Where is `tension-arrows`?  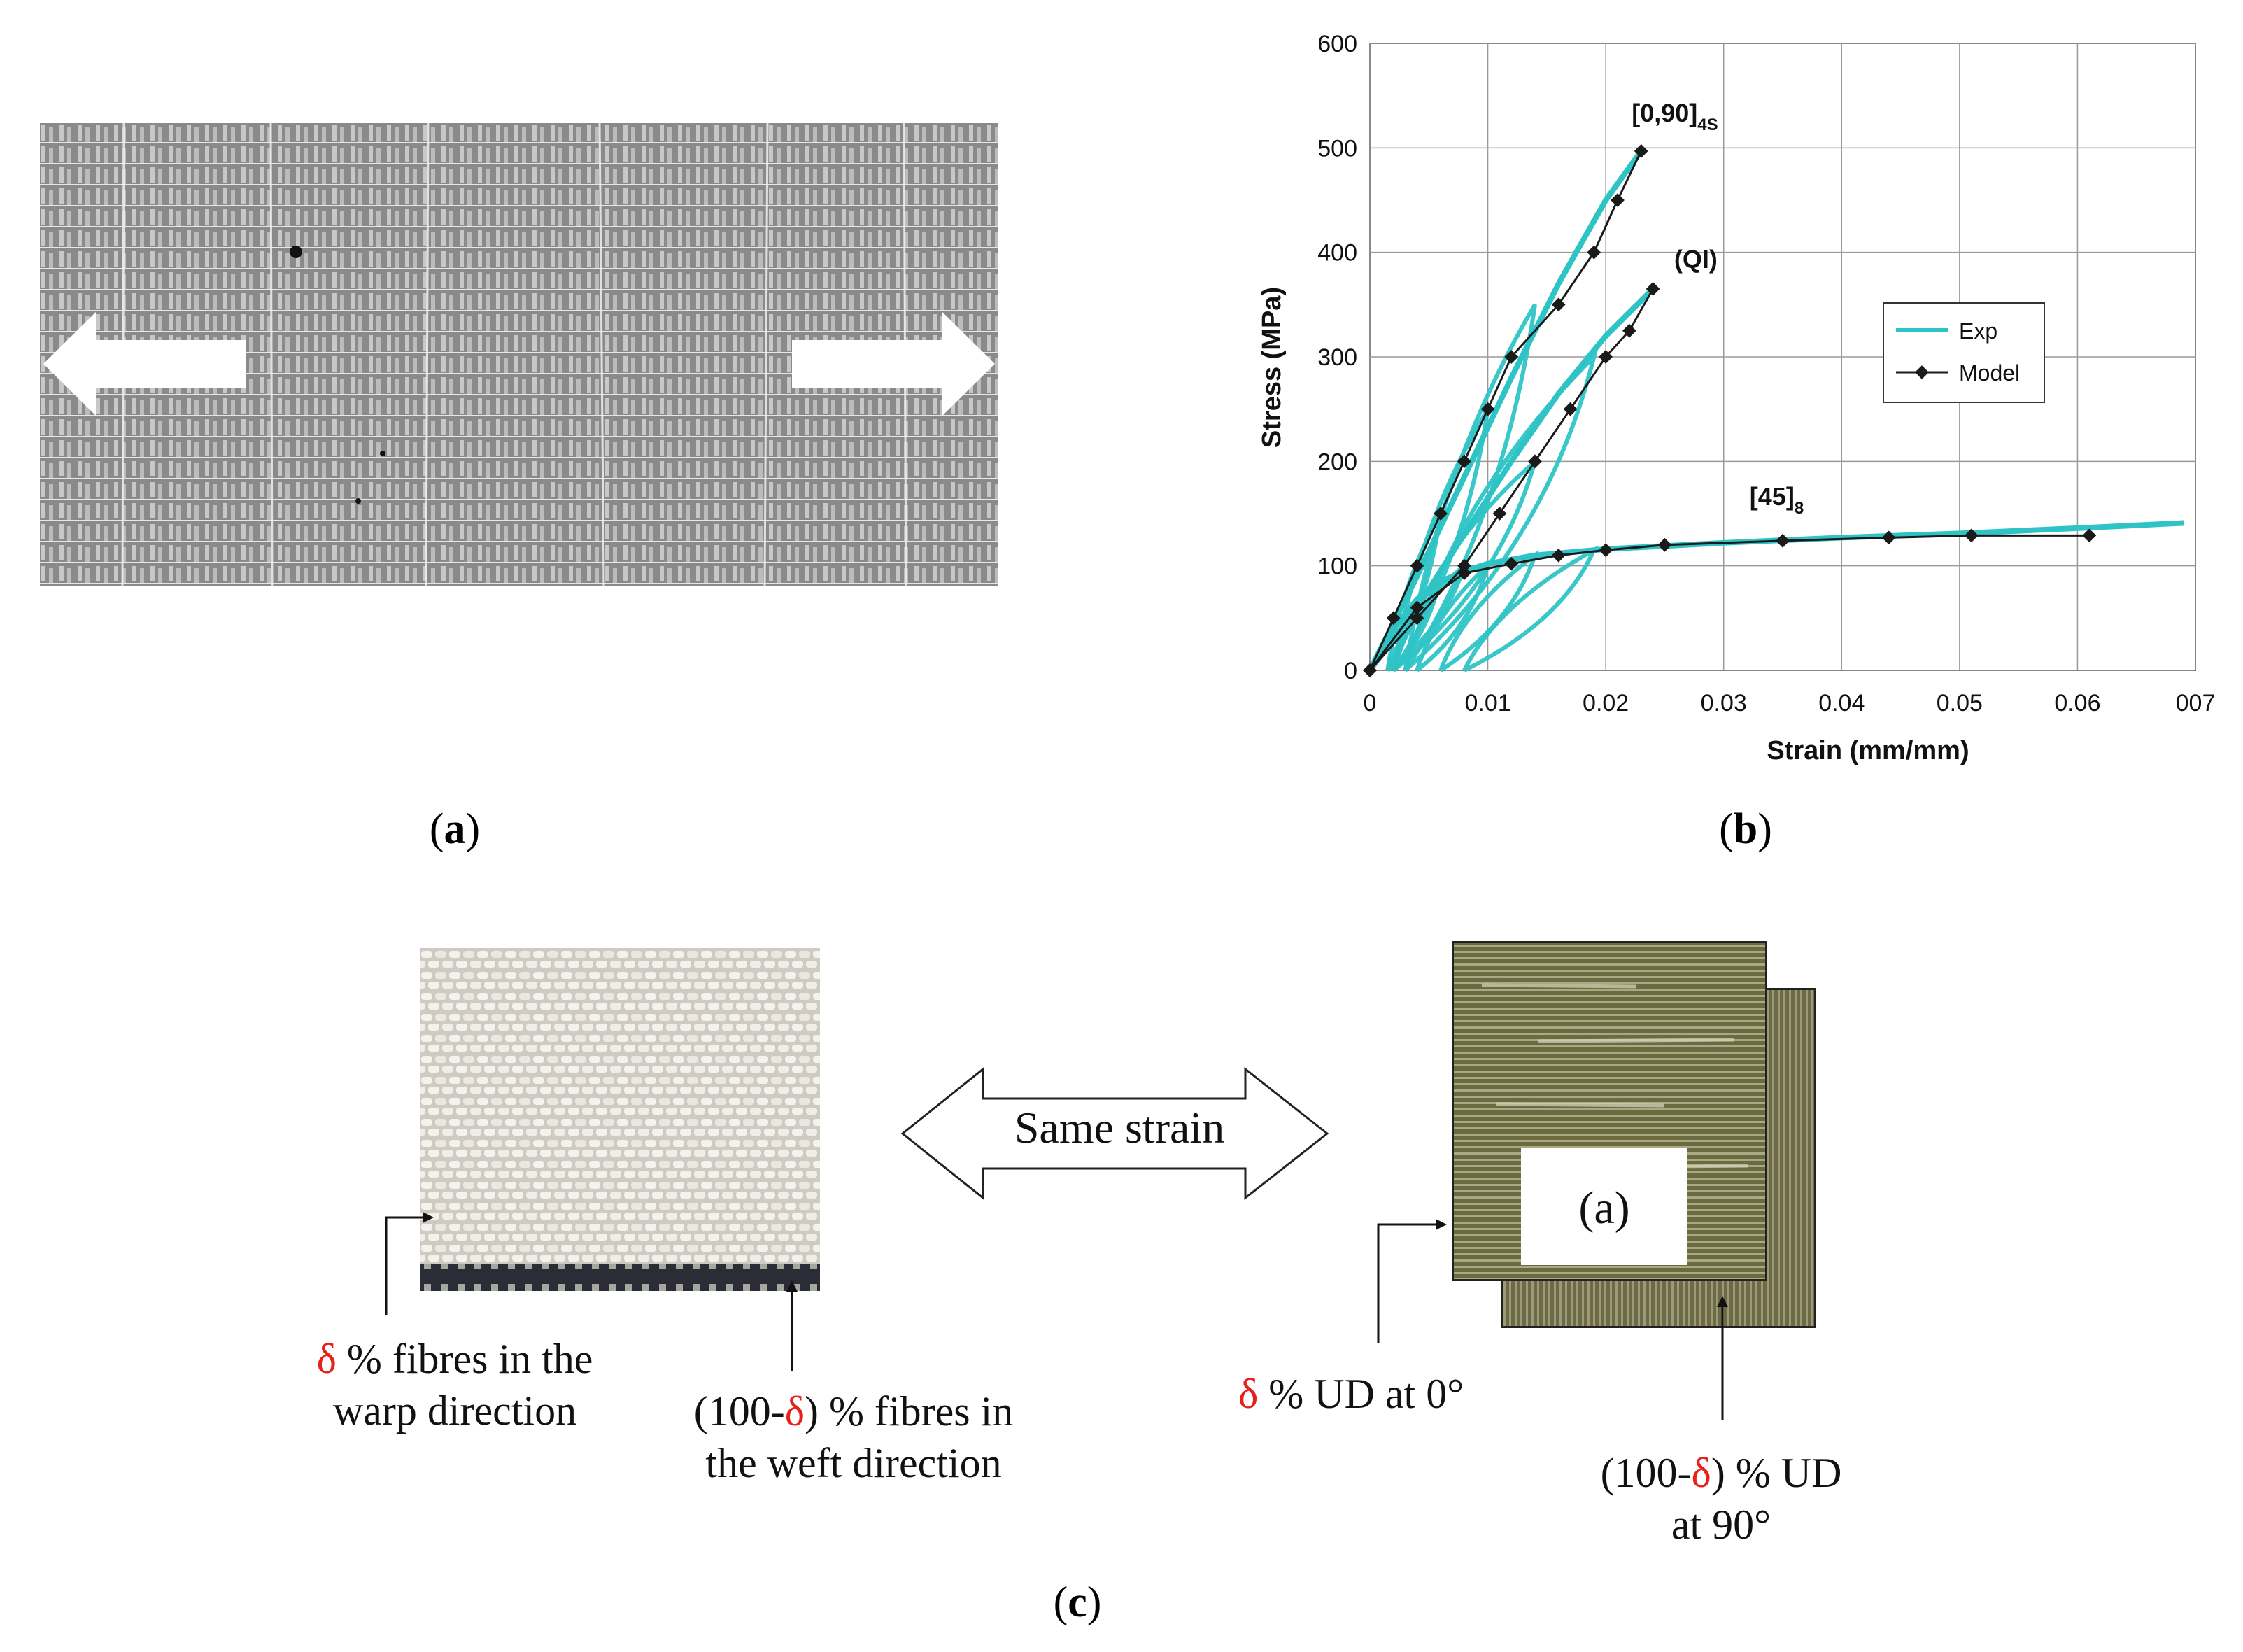
tension-arrows is located at coordinates (519, 364).